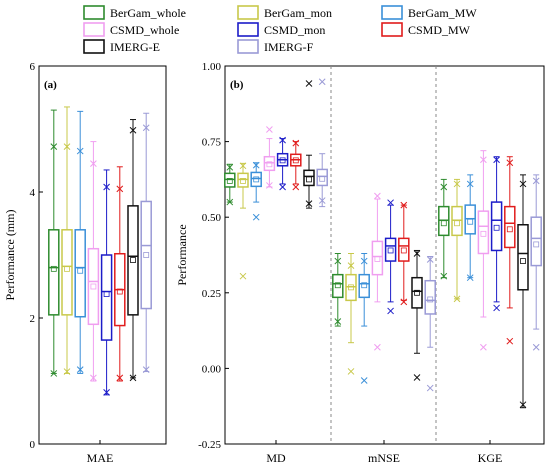 This screenshot has height=470, width=550. What do you see at coordinates (212, 67) in the screenshot?
I see `y-tick-label: 1.00` at bounding box center [212, 67].